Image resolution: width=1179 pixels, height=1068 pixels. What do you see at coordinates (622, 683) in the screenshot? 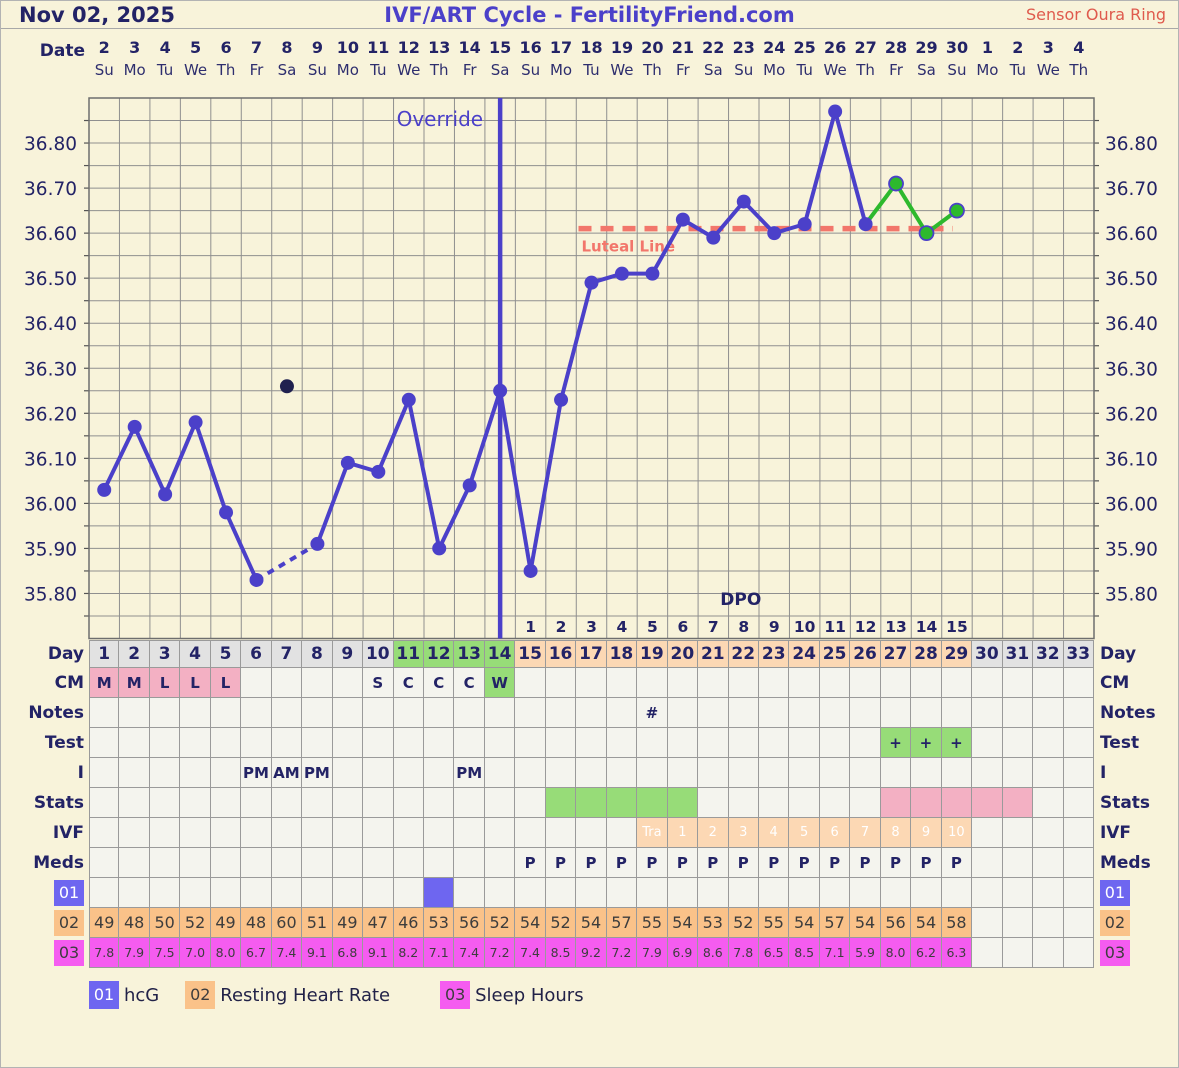
I see `cell-cm-day18` at bounding box center [622, 683].